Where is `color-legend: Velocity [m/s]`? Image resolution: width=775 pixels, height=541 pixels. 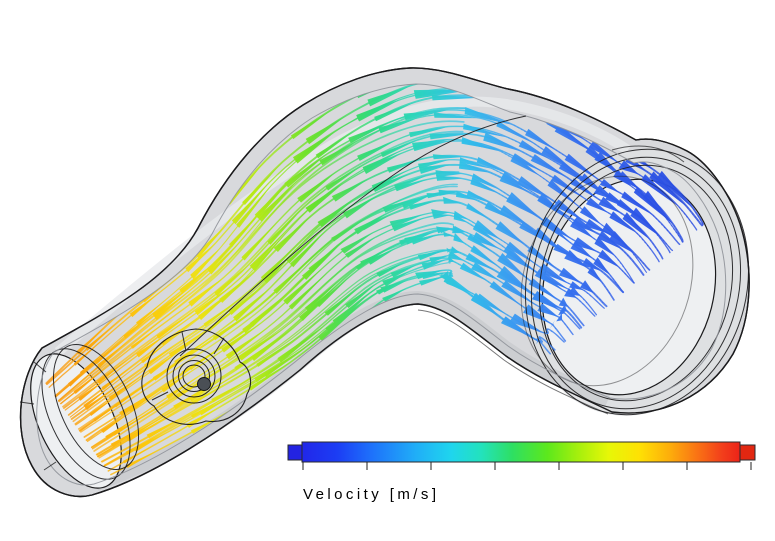 color-legend: Velocity [m/s] is located at coordinates (521, 472).